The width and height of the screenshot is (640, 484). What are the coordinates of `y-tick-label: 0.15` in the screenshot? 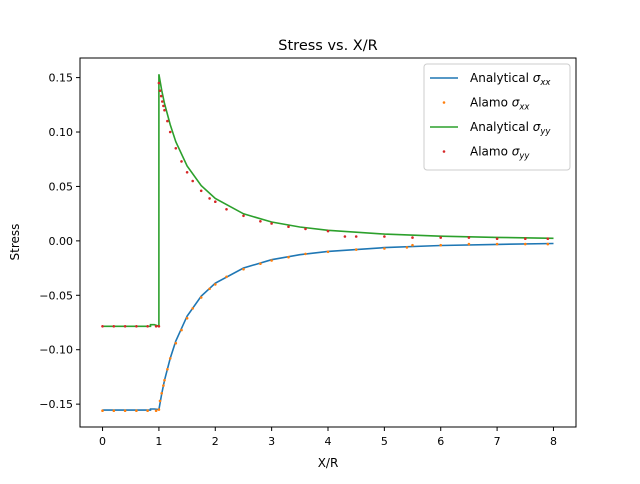 It's located at (61, 78).